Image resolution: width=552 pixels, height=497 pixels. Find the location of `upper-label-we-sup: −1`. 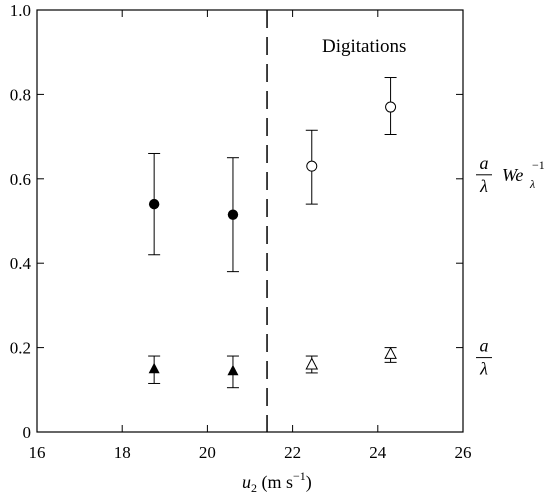

upper-label-we-sup: −1 is located at coordinates (538, 165).